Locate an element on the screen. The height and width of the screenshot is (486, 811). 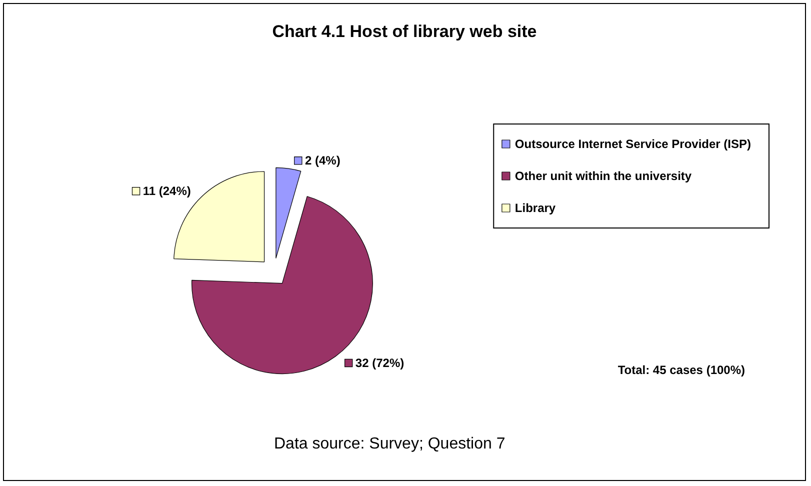
chart-title: Chart 4.1 Host of library web site is located at coordinates (404, 31).